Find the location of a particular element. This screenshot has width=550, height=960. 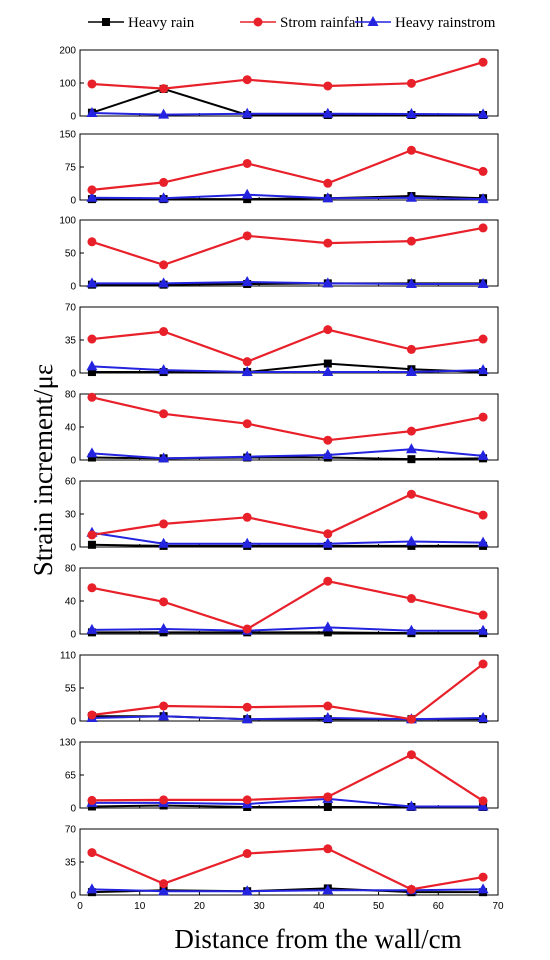

panel: 0 55 110 is located at coordinates (279, 689).